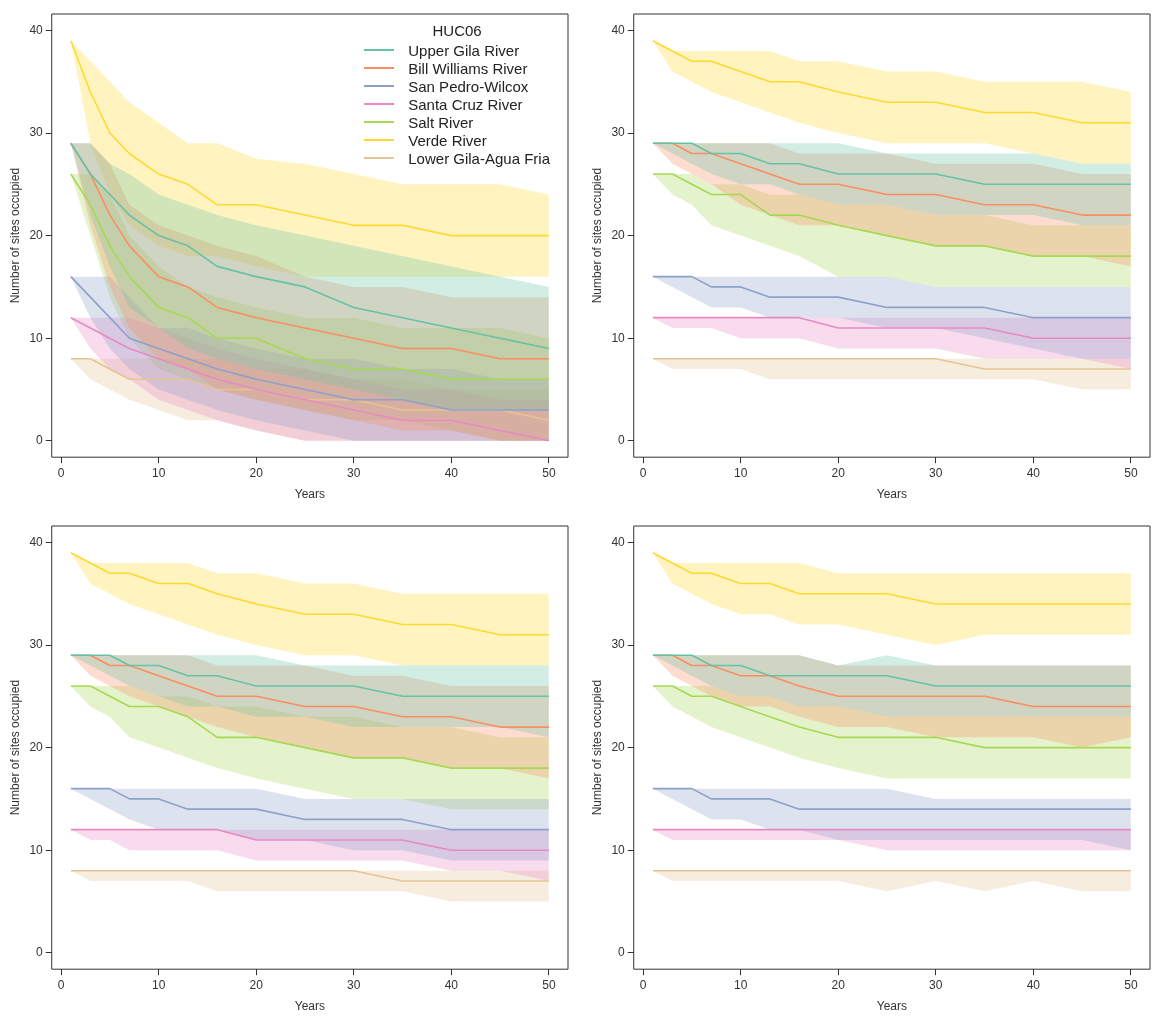 This screenshot has height=1023, width=1163. What do you see at coordinates (479, 158) in the screenshot?
I see `legend-label: Lower Gila-Agua Fria` at bounding box center [479, 158].